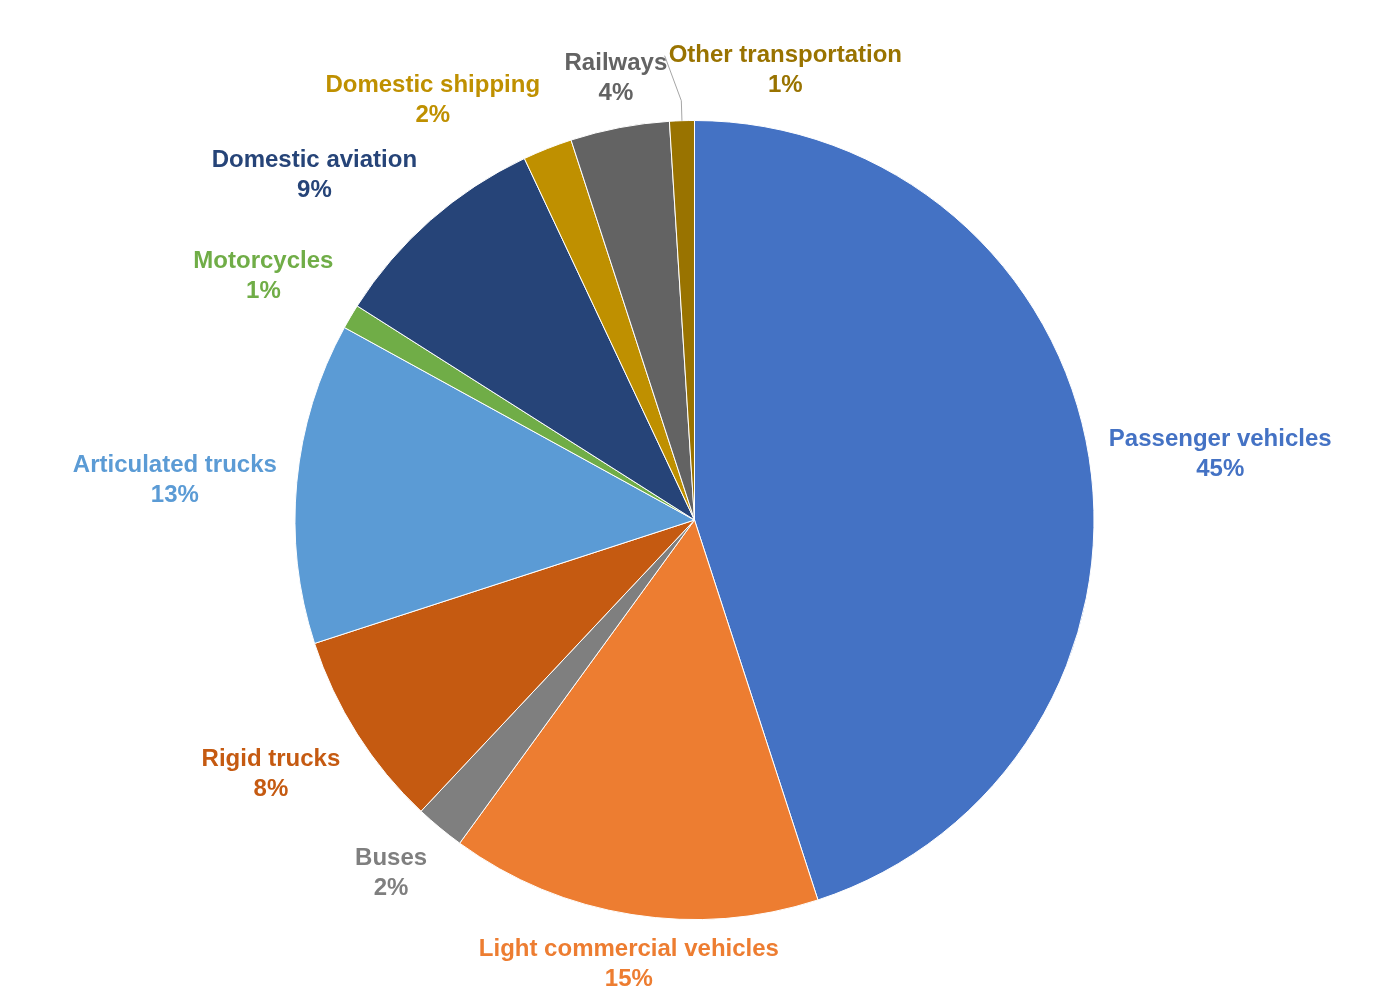  What do you see at coordinates (616, 61) in the screenshot?
I see `slice-label: Railways` at bounding box center [616, 61].